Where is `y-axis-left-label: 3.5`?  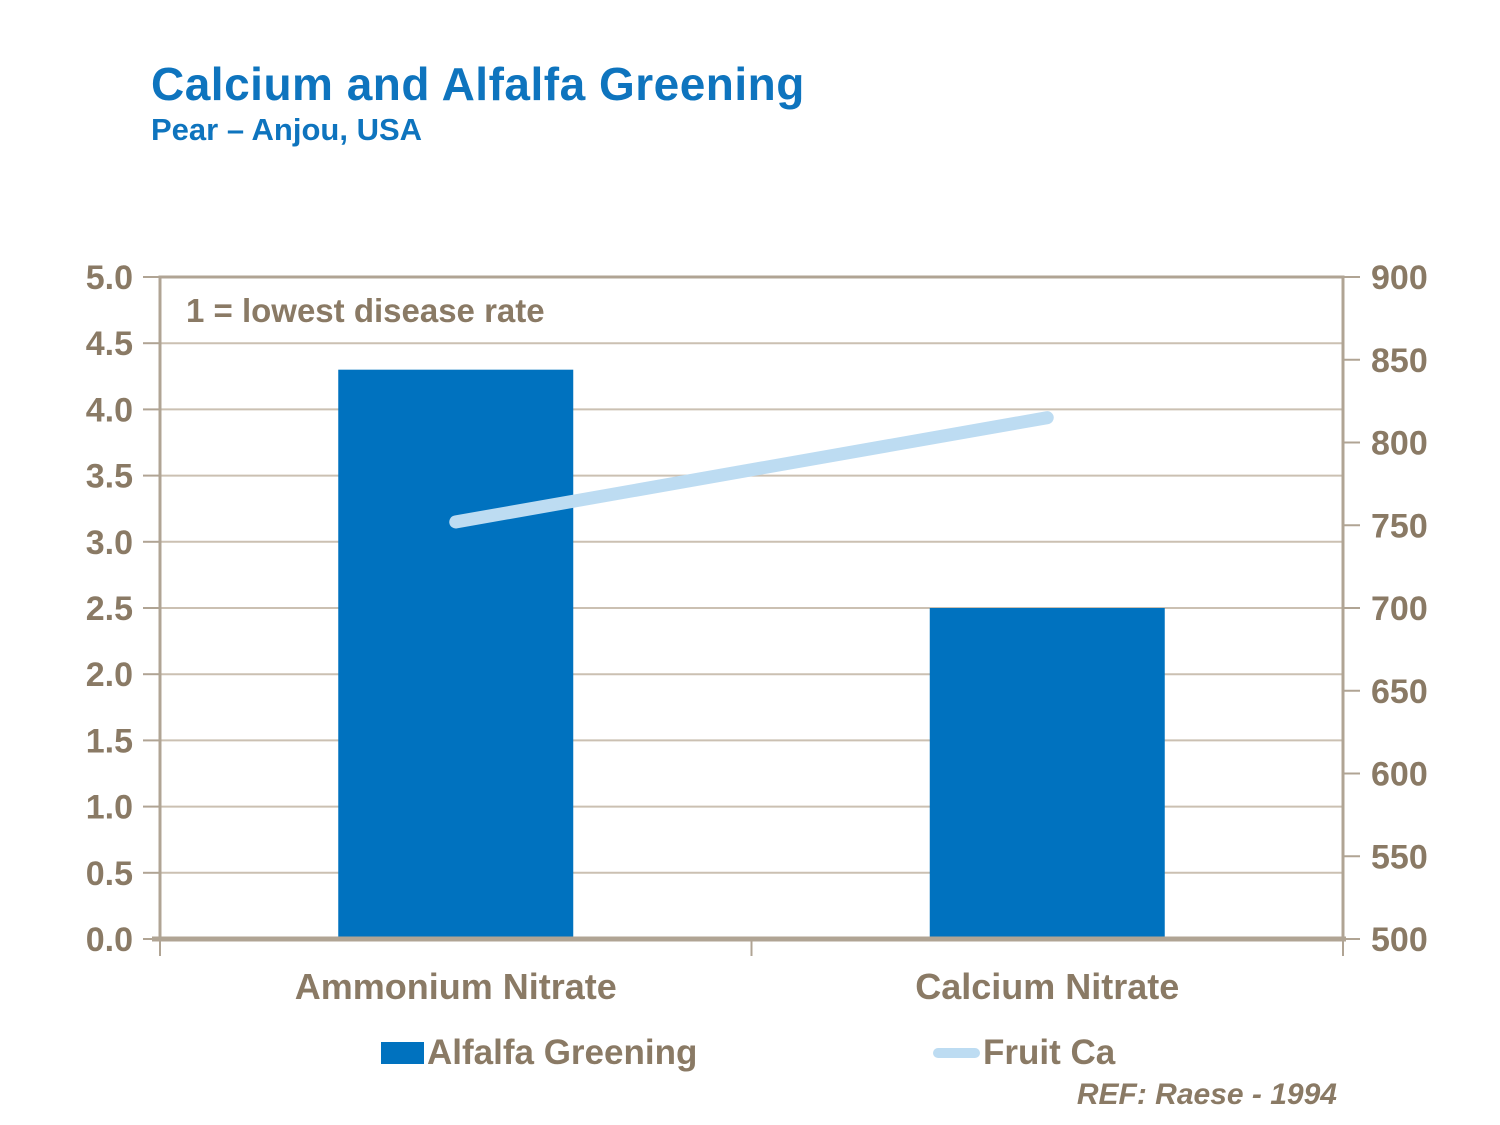
y-axis-left-label: 3.5 is located at coordinates (109, 477).